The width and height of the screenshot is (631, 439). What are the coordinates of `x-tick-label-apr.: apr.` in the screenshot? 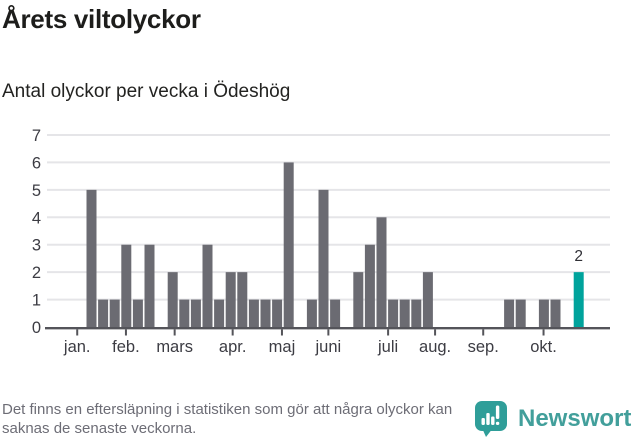 It's located at (233, 347).